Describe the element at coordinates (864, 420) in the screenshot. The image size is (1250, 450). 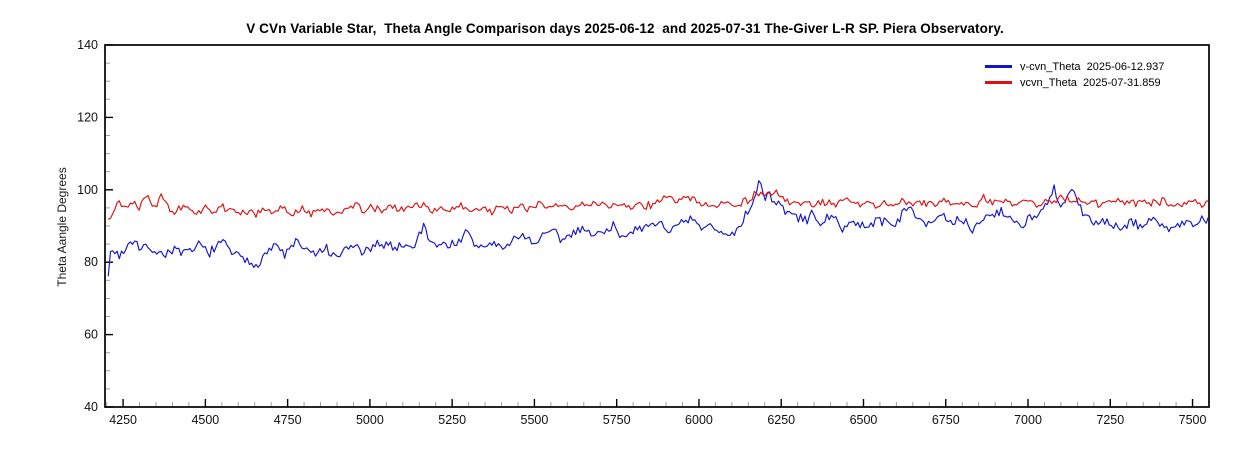
I see `x-tick-label: 6500` at that location.